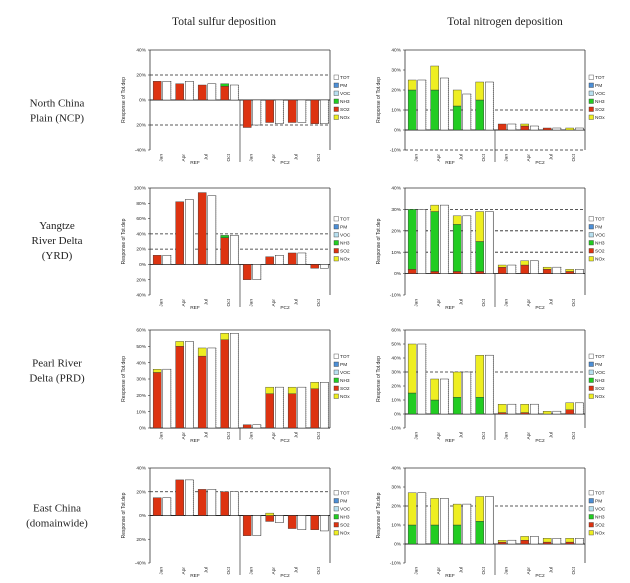  I want to click on column-title-sulfur: Total sulfur deposition, so click(224, 22).